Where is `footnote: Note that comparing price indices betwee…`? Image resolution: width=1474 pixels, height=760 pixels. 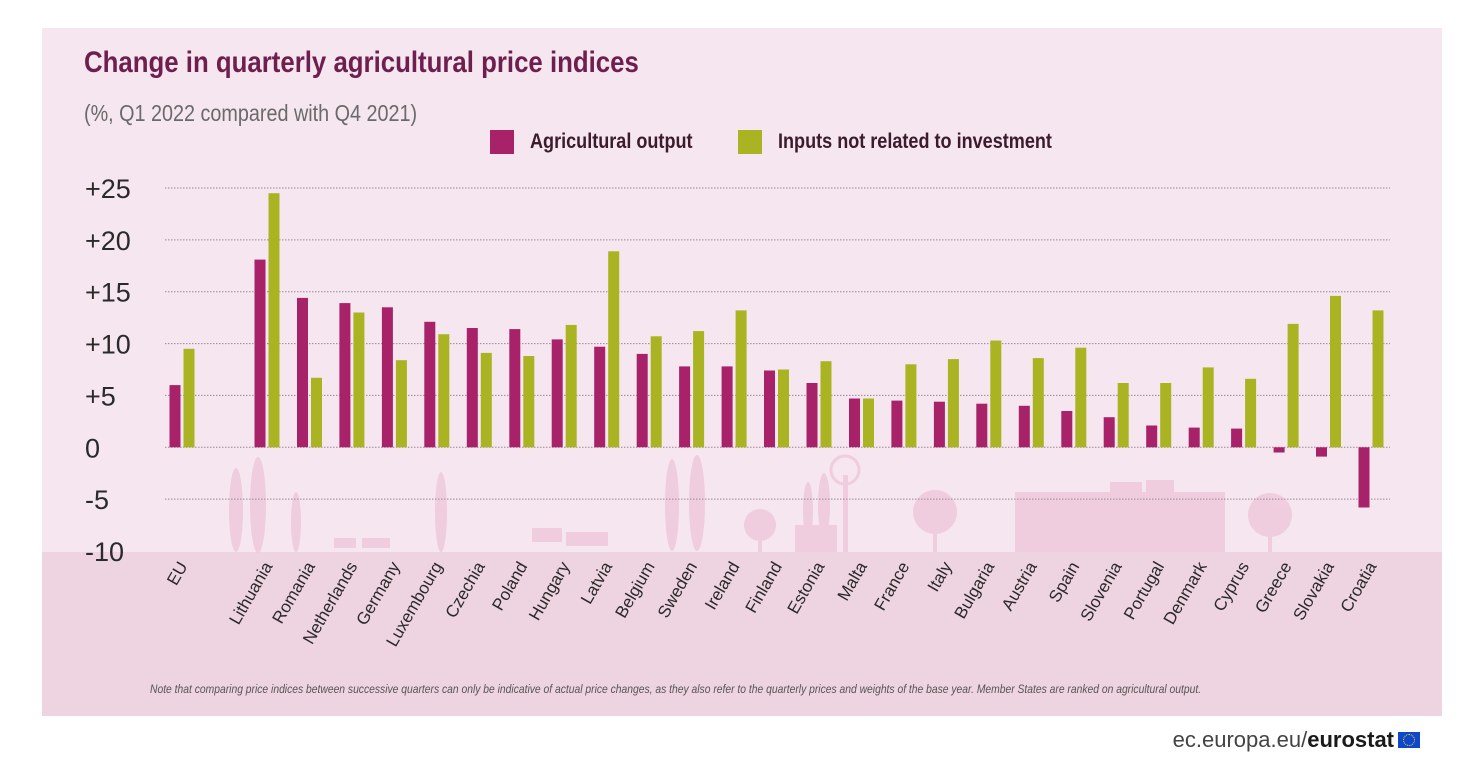 footnote: Note that comparing price indices betwee… is located at coordinates (676, 689).